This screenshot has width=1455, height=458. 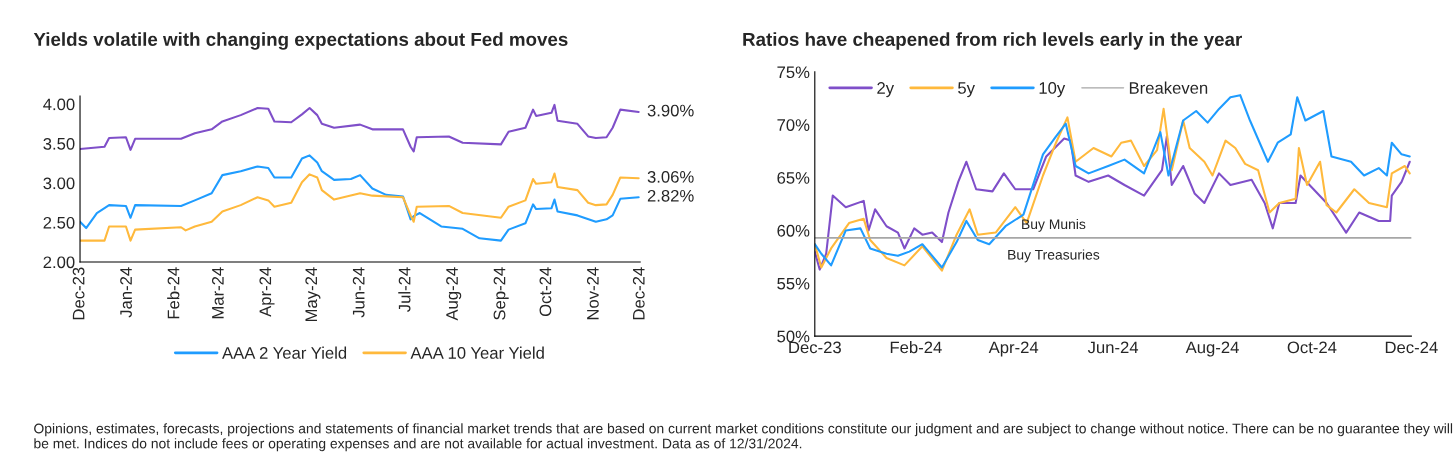 What do you see at coordinates (501, 293) in the screenshot?
I see `x-tick-label: Sep-24` at bounding box center [501, 293].